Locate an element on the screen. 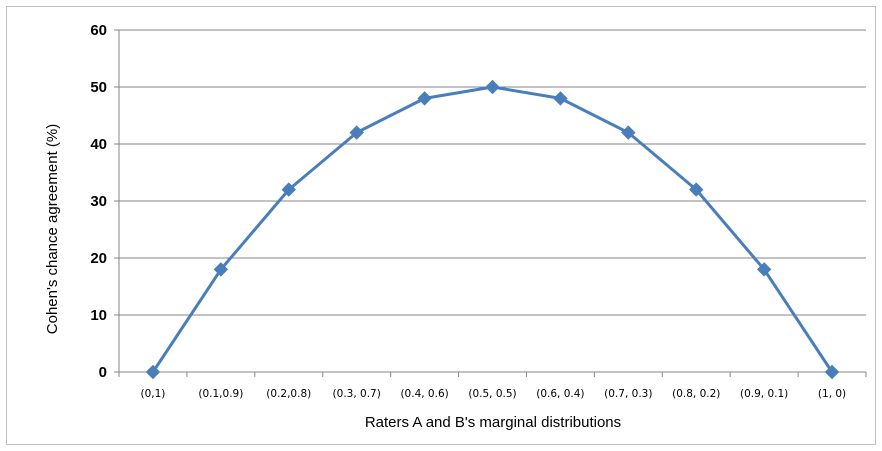 This screenshot has height=451, width=882. x-tick-label: (0.1,0.9) is located at coordinates (220, 394).